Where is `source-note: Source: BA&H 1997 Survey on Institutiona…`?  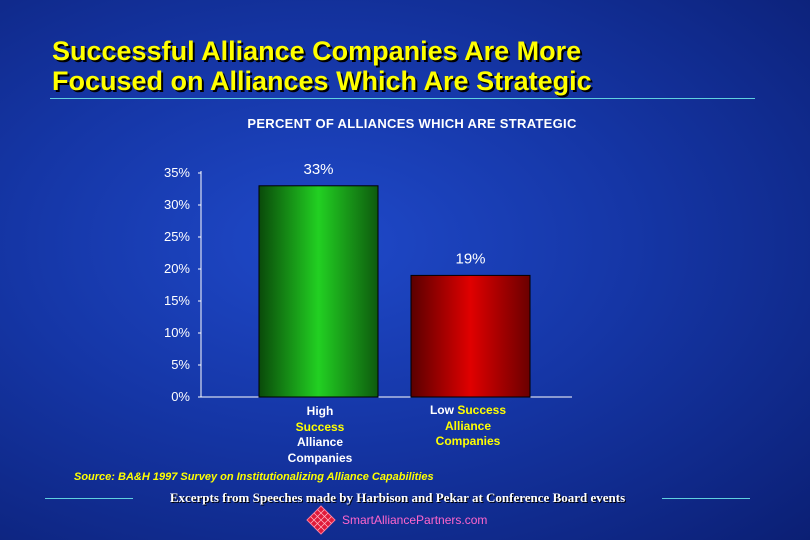 source-note: Source: BA&H 1997 Survey on Institutiona… is located at coordinates (254, 477).